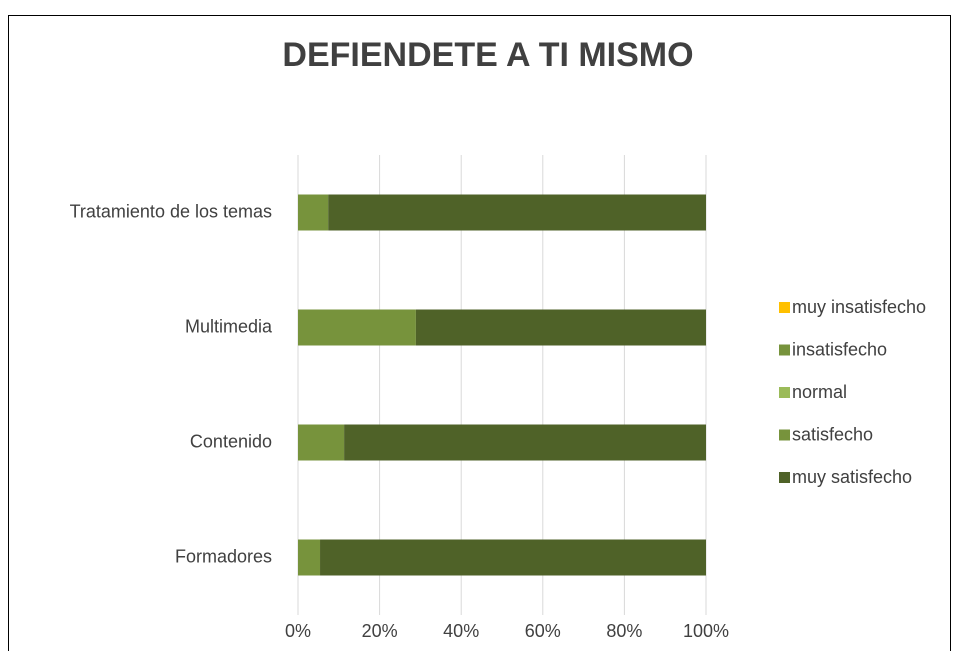 The image size is (954, 651). What do you see at coordinates (706, 631) in the screenshot?
I see `x-tick-label: 100%` at bounding box center [706, 631].